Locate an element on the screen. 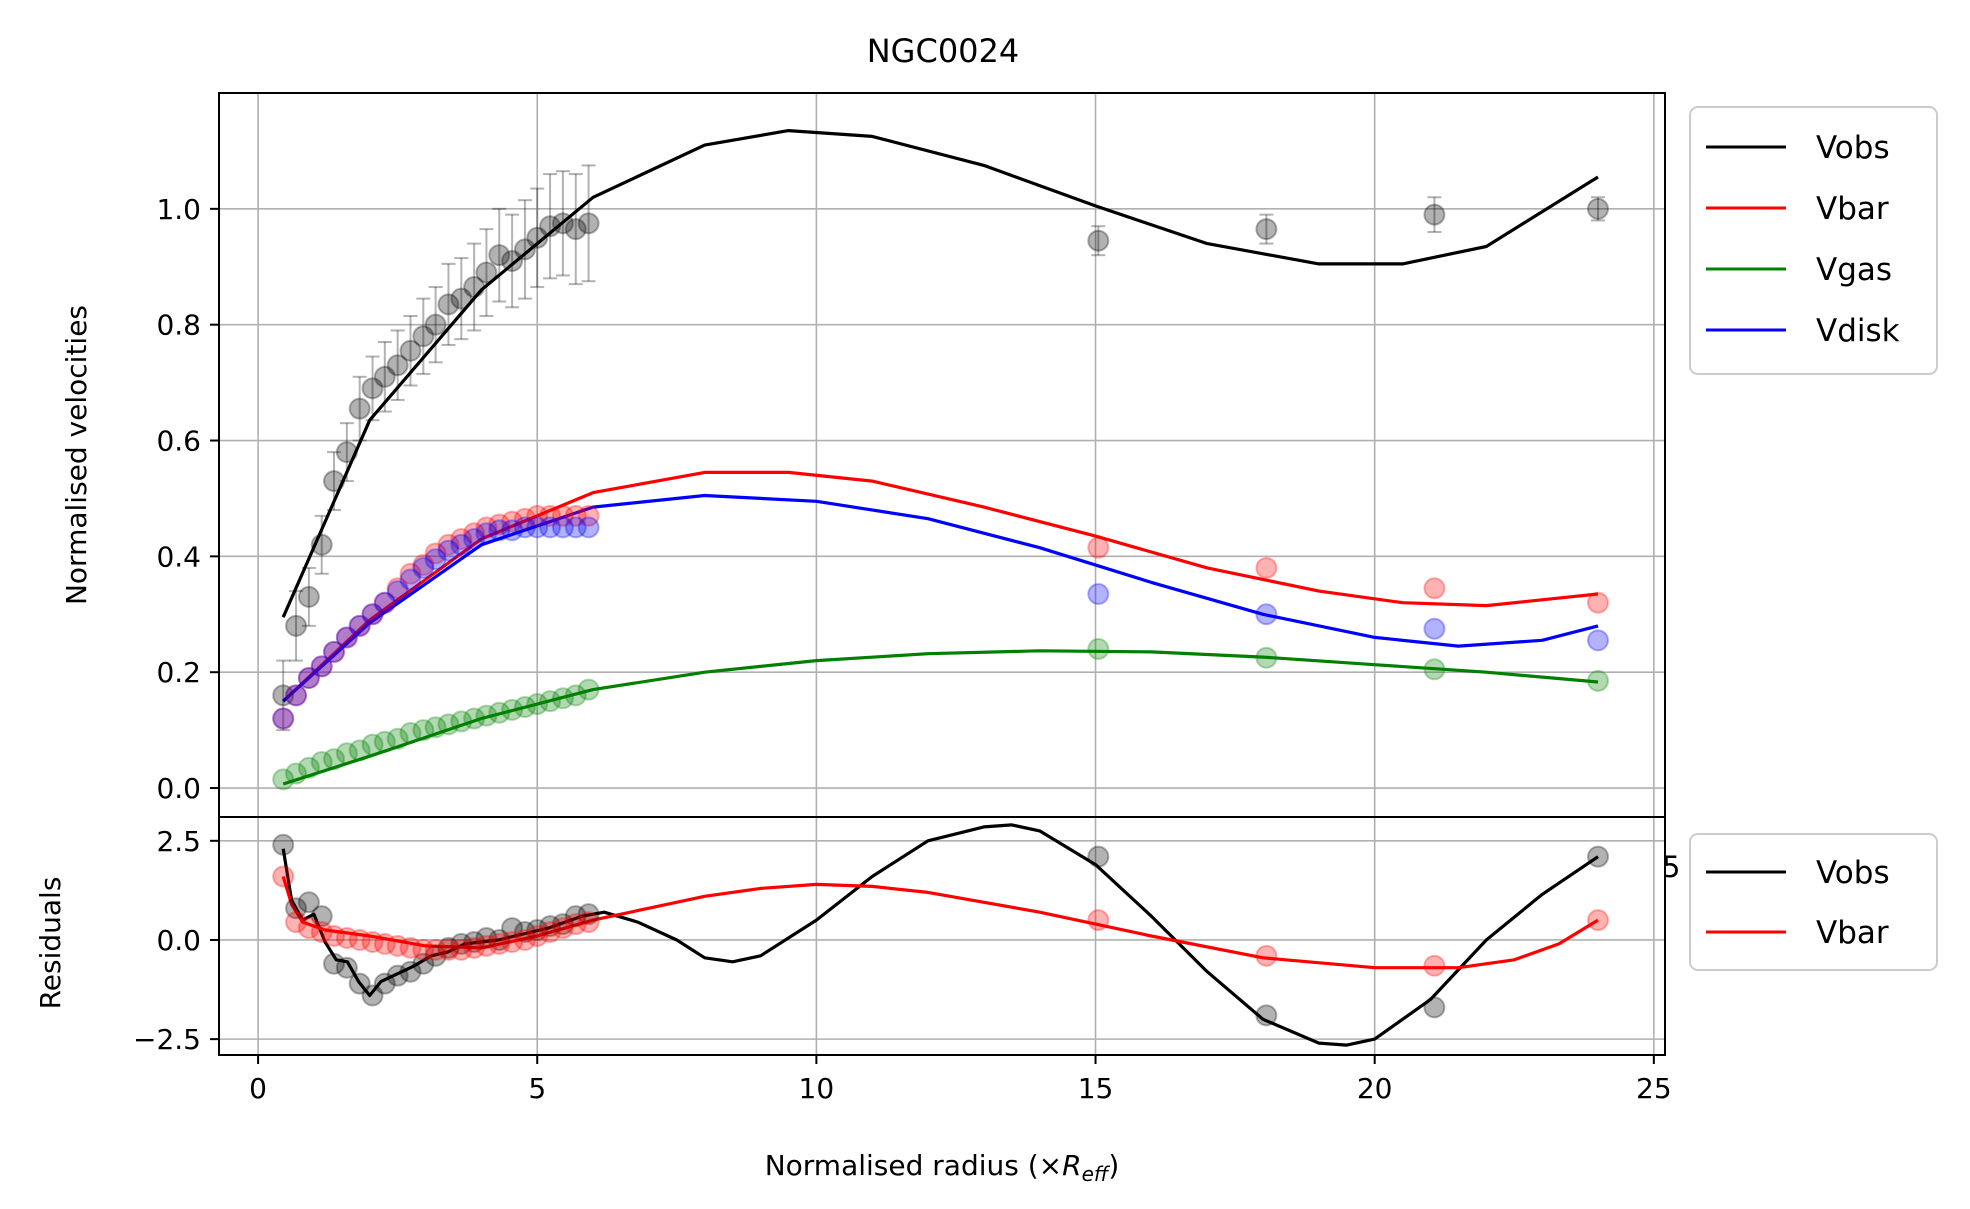 The width and height of the screenshot is (1970, 1209). x-axis-label-prefix: Normalised radius (× is located at coordinates (913, 1165).